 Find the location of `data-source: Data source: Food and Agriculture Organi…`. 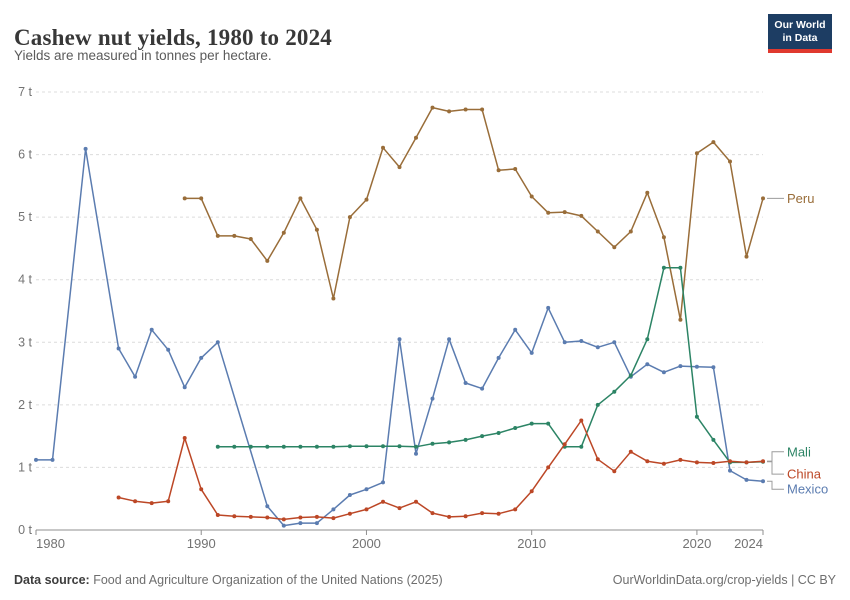

data-source: Data source: Food and Agriculture Organi… is located at coordinates (228, 580).